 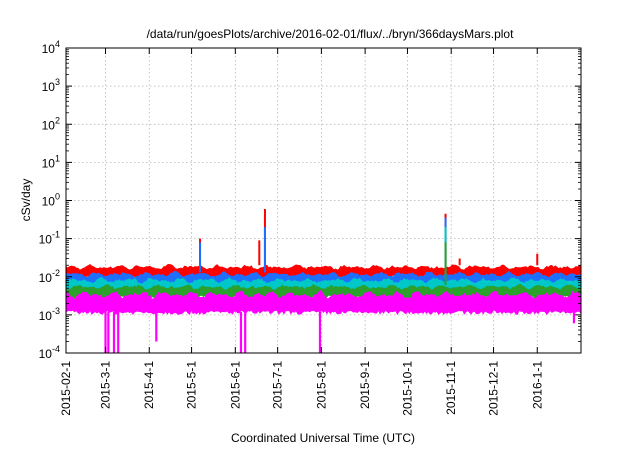 What do you see at coordinates (323, 438) in the screenshot?
I see `x-axis-label: Coordinated Universal Time (UTC)` at bounding box center [323, 438].